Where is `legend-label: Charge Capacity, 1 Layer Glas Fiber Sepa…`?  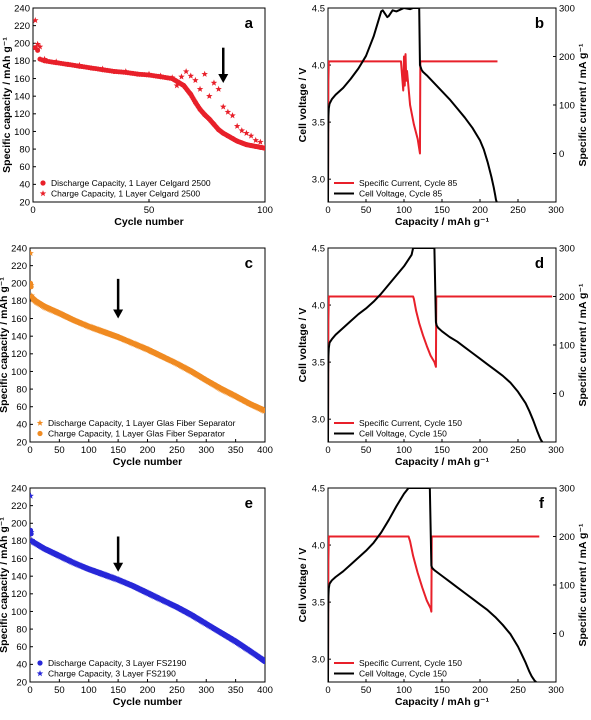 legend-label: Charge Capacity, 1 Layer Glas Fiber Sepa… is located at coordinates (136, 434).